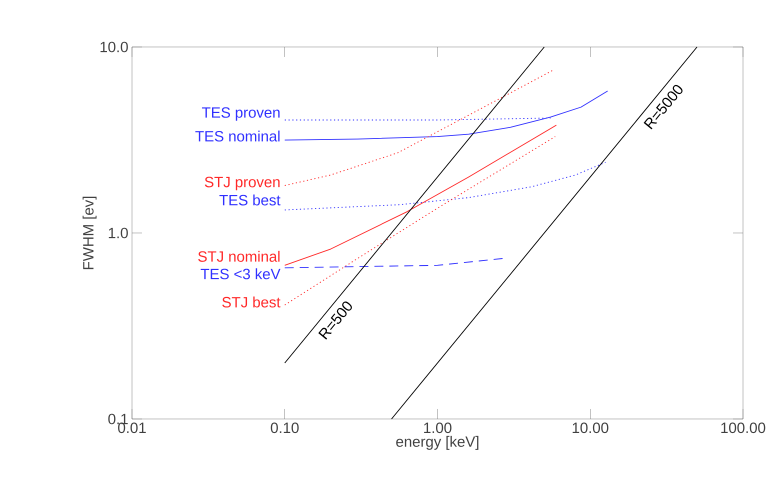 The height and width of the screenshot is (502, 775). What do you see at coordinates (743, 428) in the screenshot?
I see `x-tick-label: 100.00` at bounding box center [743, 428].